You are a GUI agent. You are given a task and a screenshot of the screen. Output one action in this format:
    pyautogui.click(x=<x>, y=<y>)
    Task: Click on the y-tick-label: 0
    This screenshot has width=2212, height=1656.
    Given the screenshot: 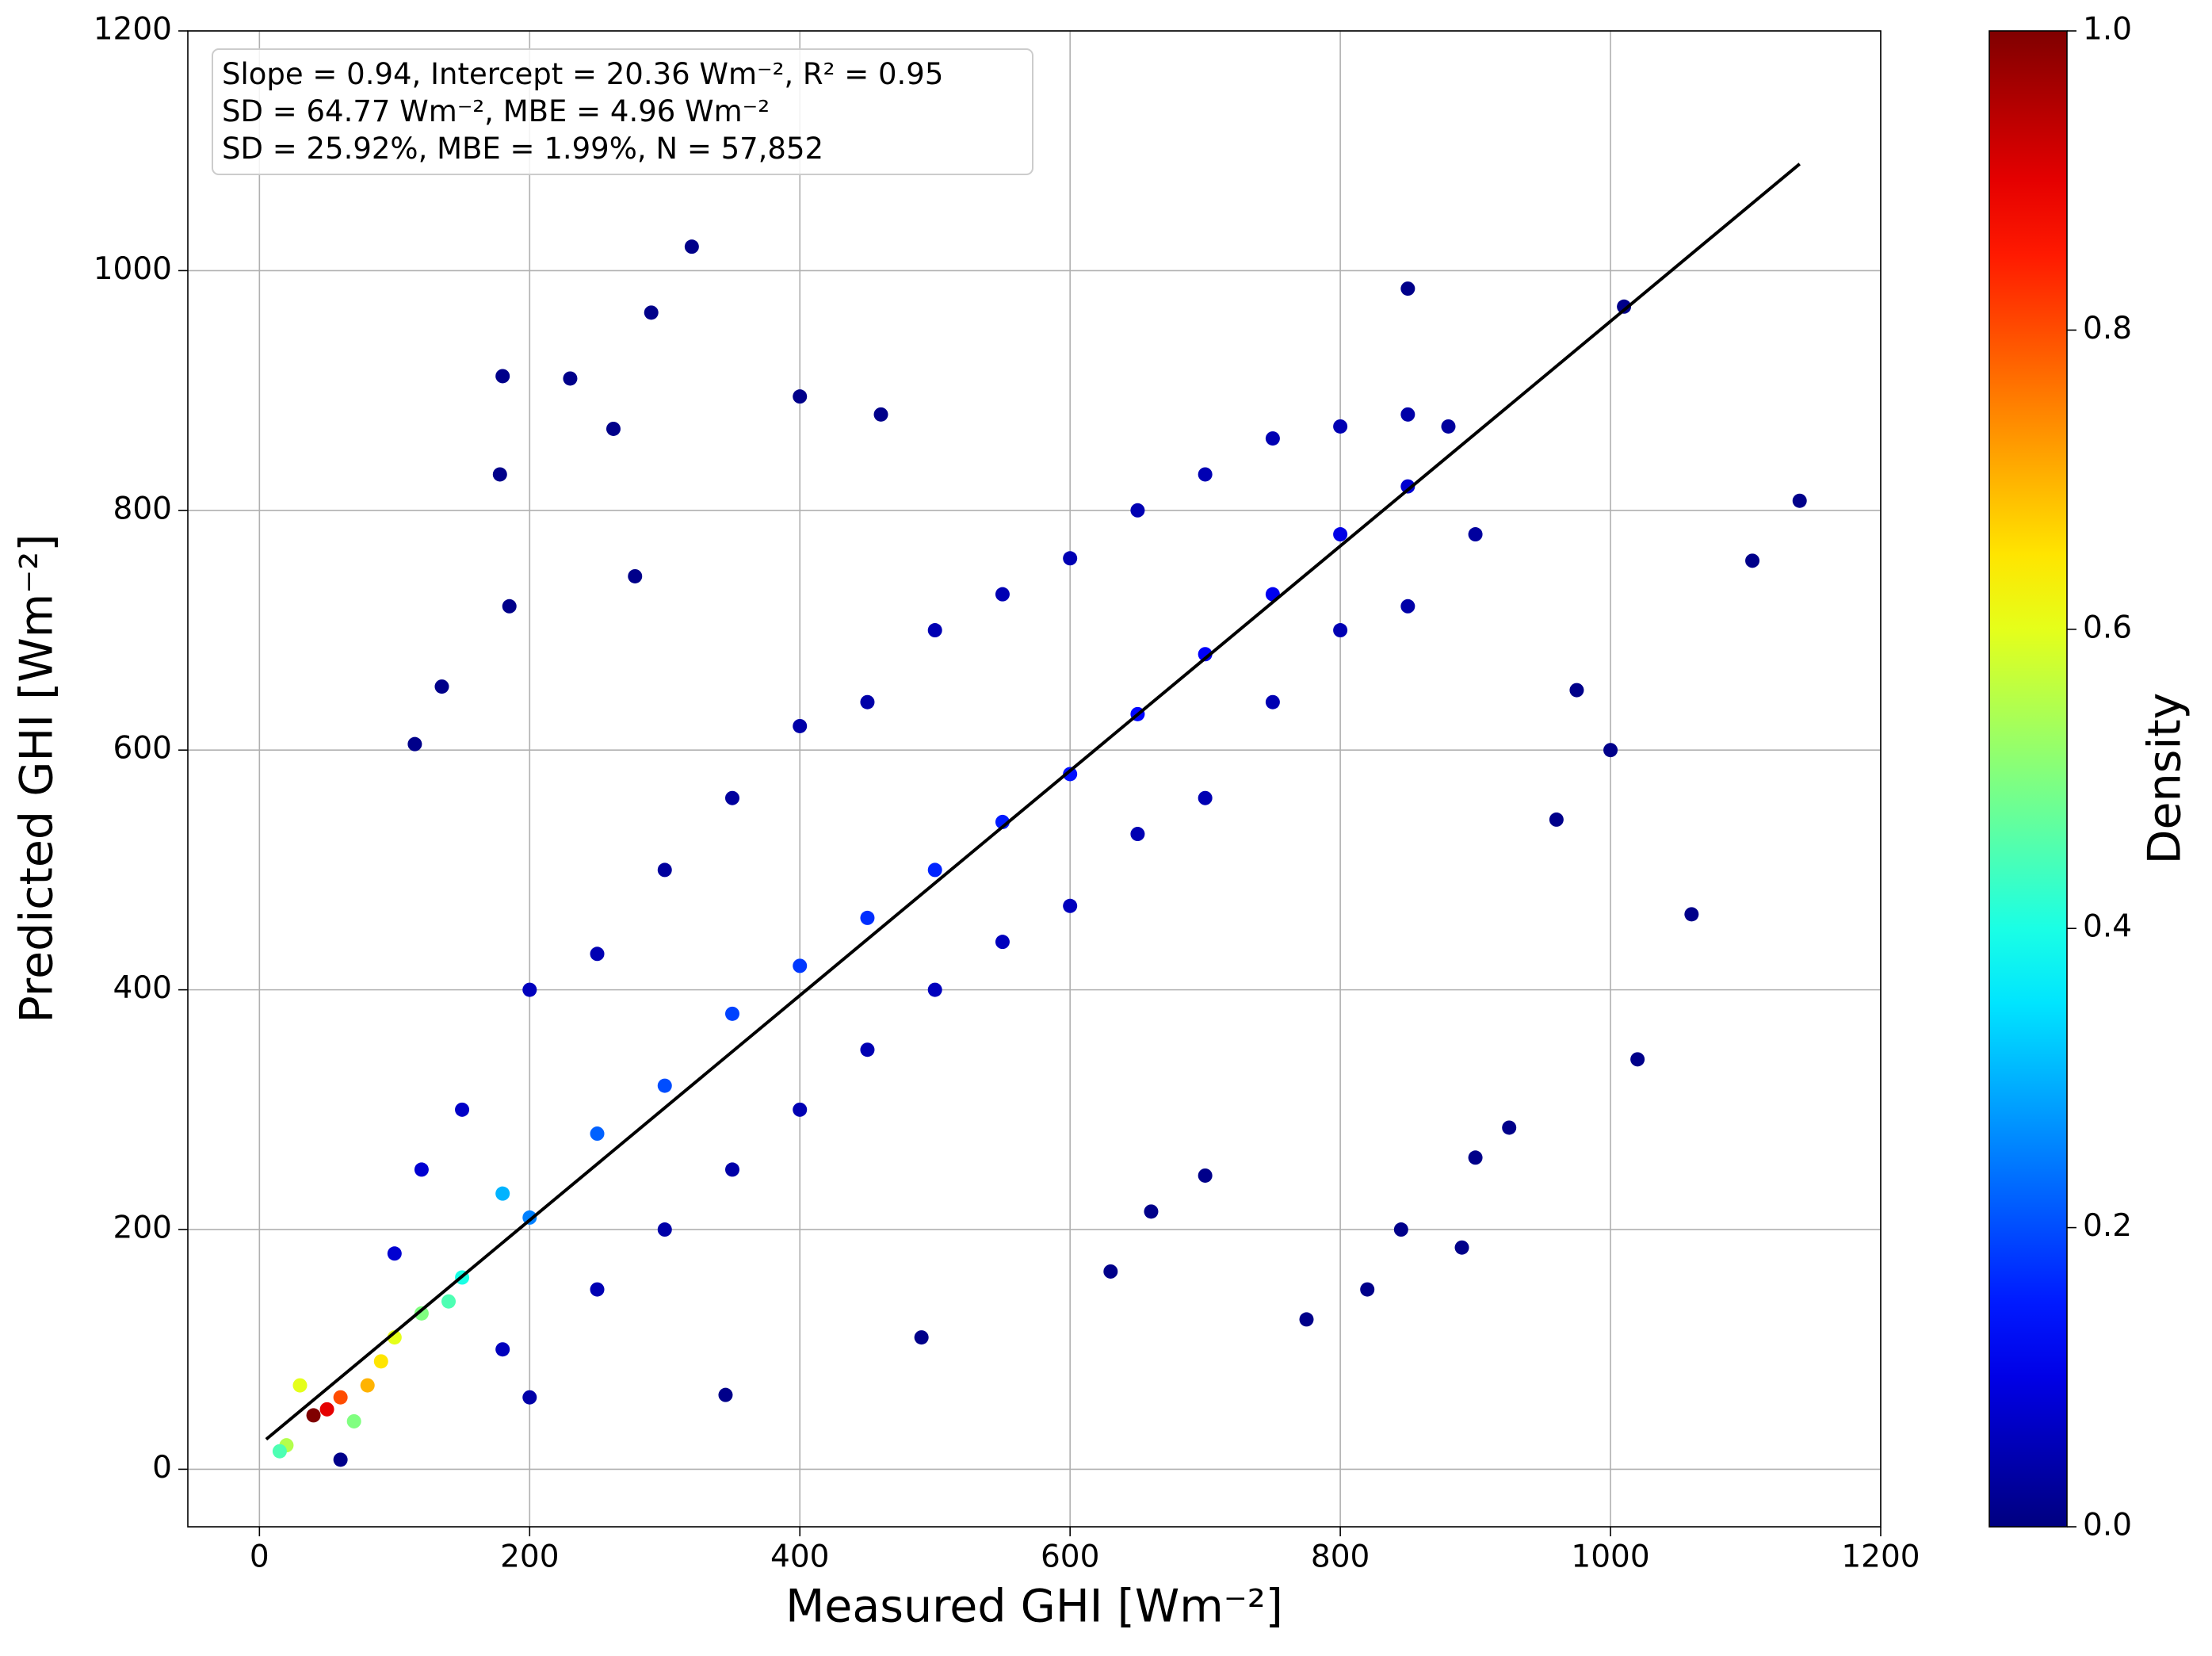 What is the action you would take?
    pyautogui.click(x=162, y=1468)
    